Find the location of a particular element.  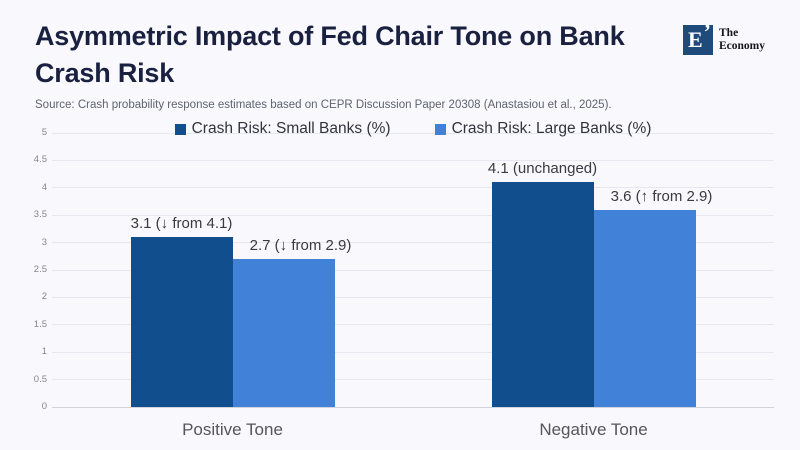

x-axis-category-label: Positive Tone is located at coordinates (232, 429).